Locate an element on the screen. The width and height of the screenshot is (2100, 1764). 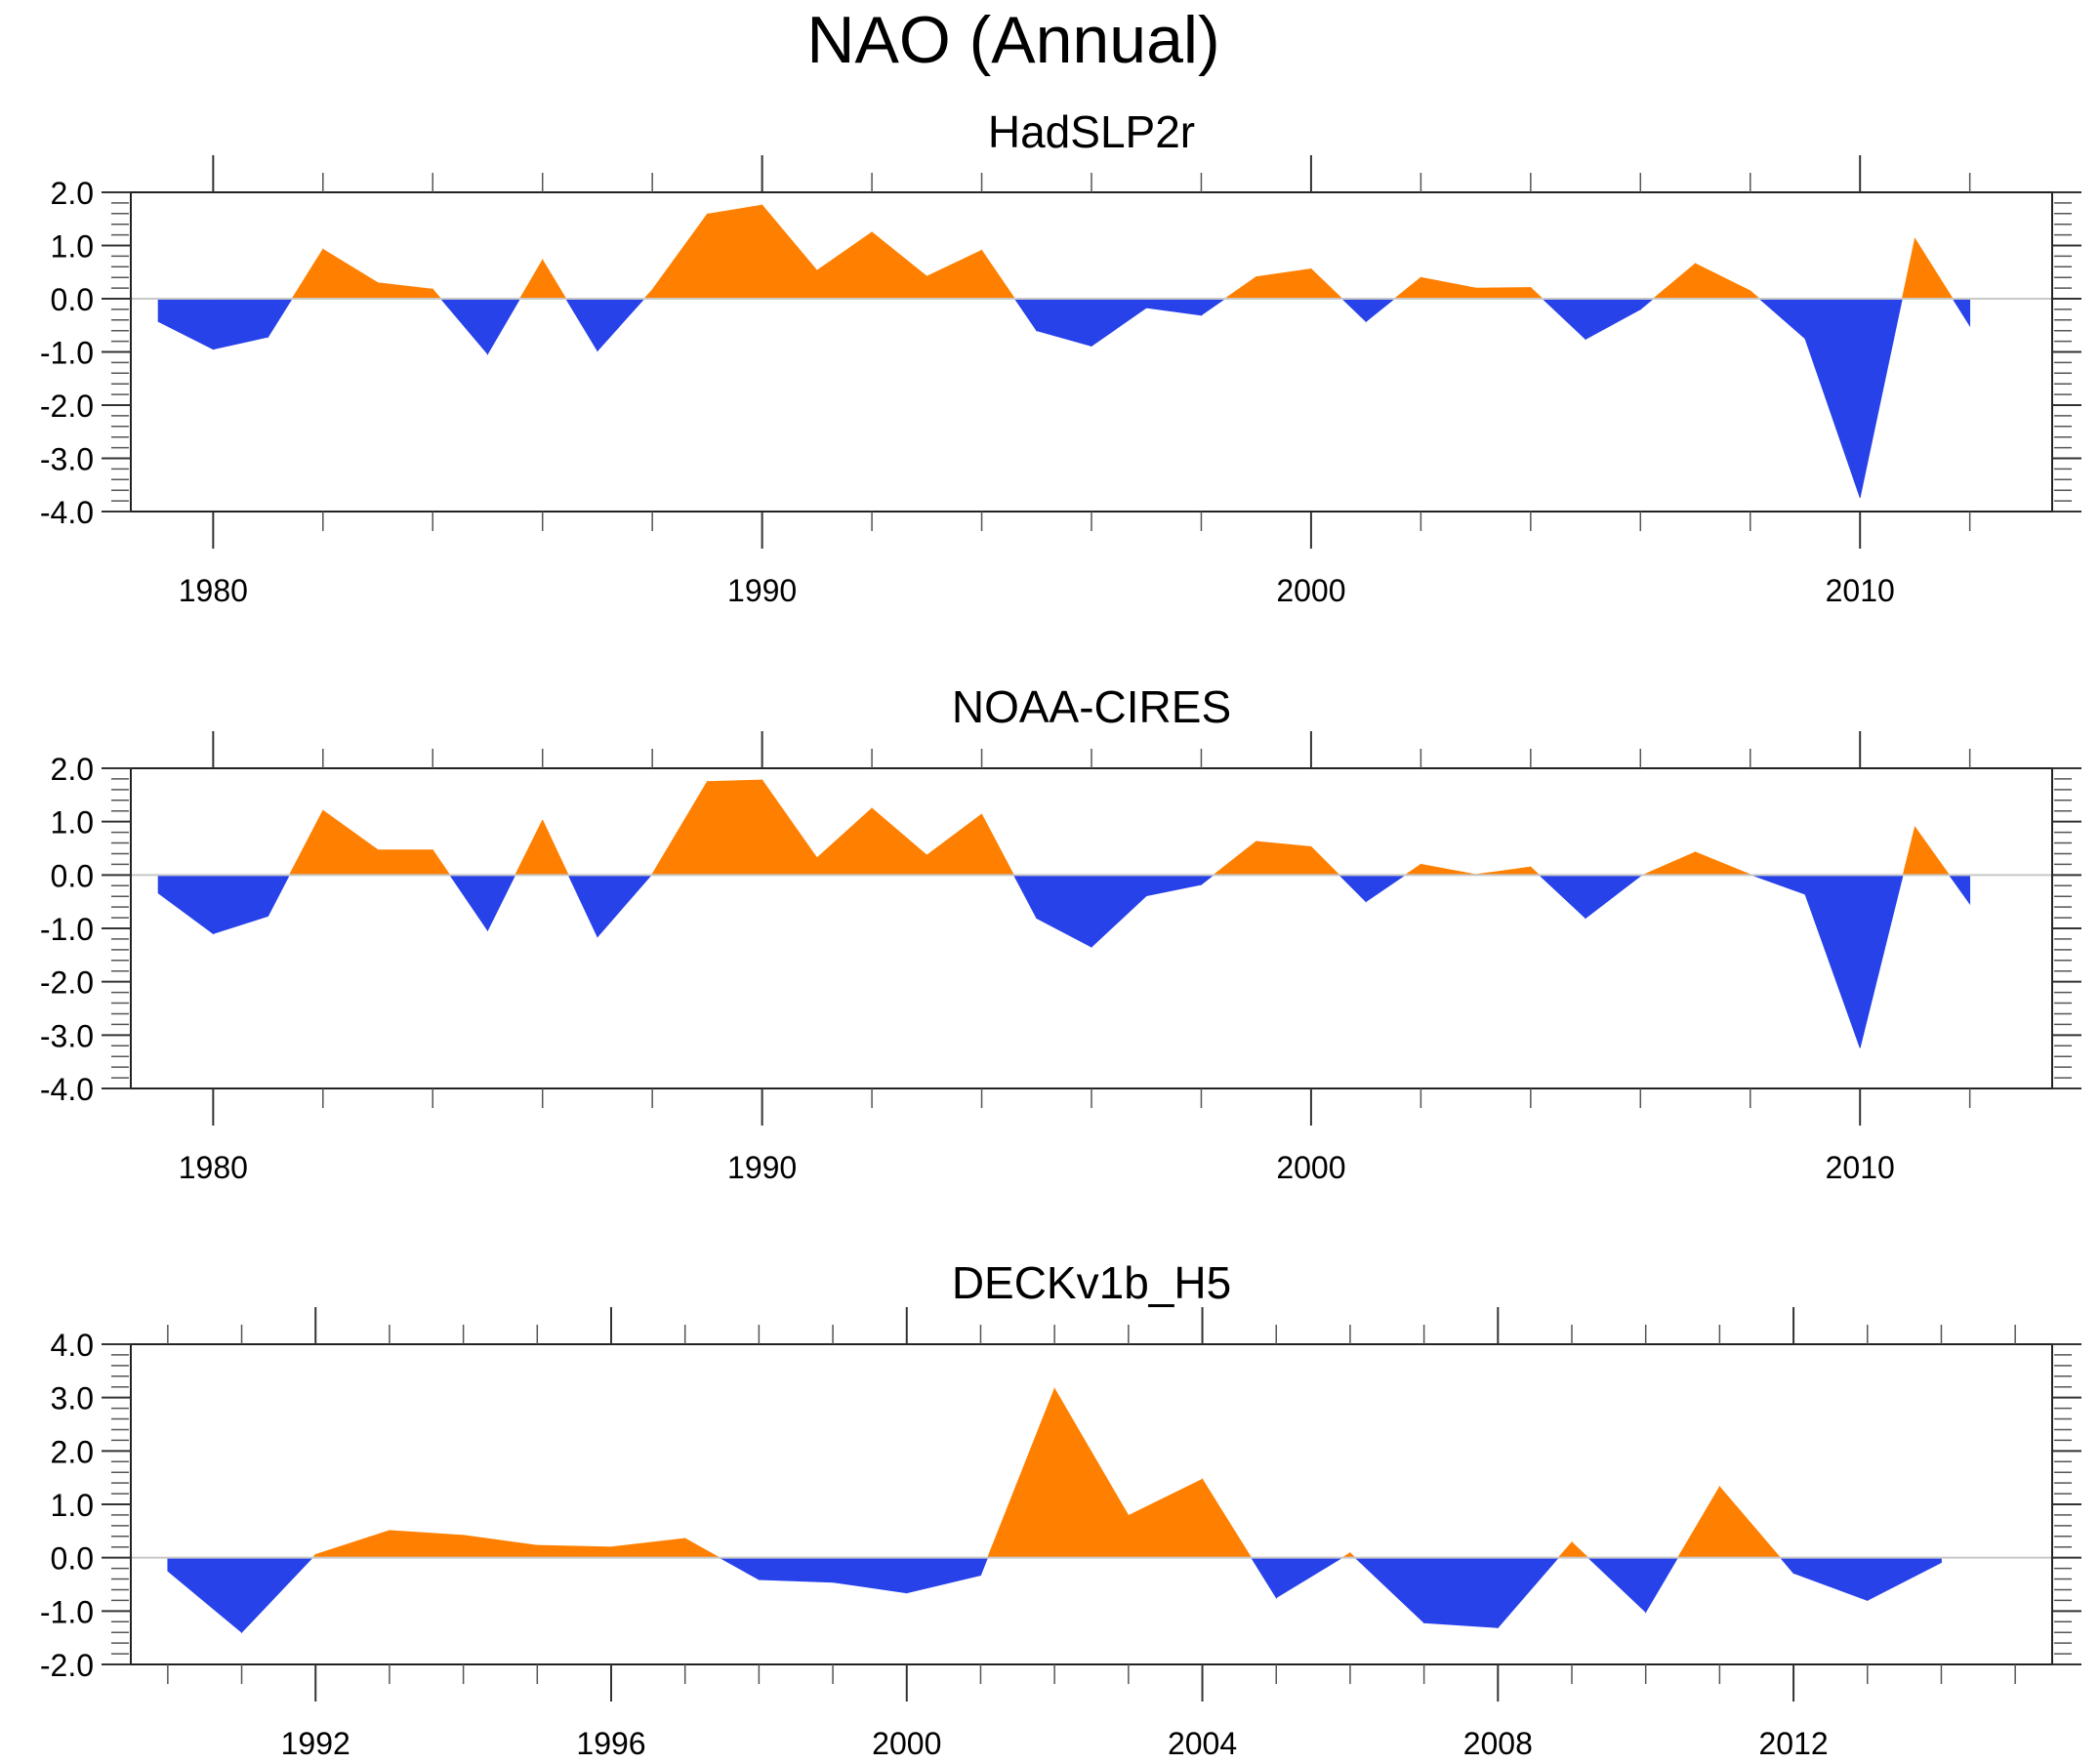
panel-title: DECKv1b_H5 is located at coordinates (1091, 1282).